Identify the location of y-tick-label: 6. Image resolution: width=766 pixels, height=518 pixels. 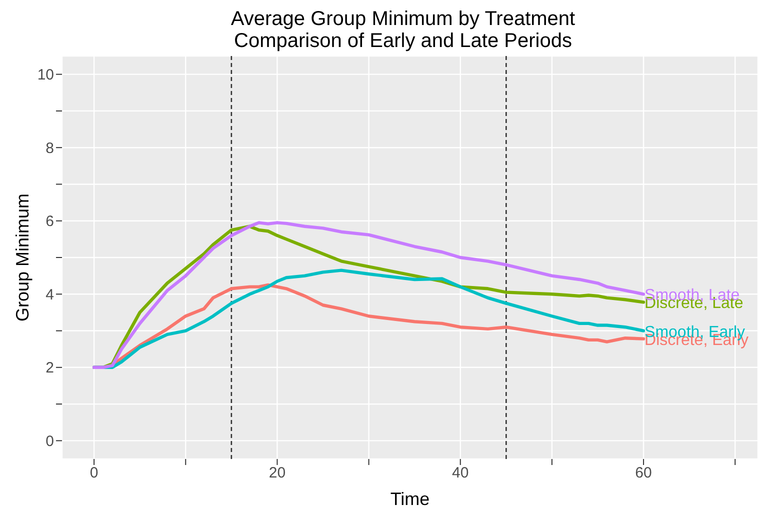
(50, 221).